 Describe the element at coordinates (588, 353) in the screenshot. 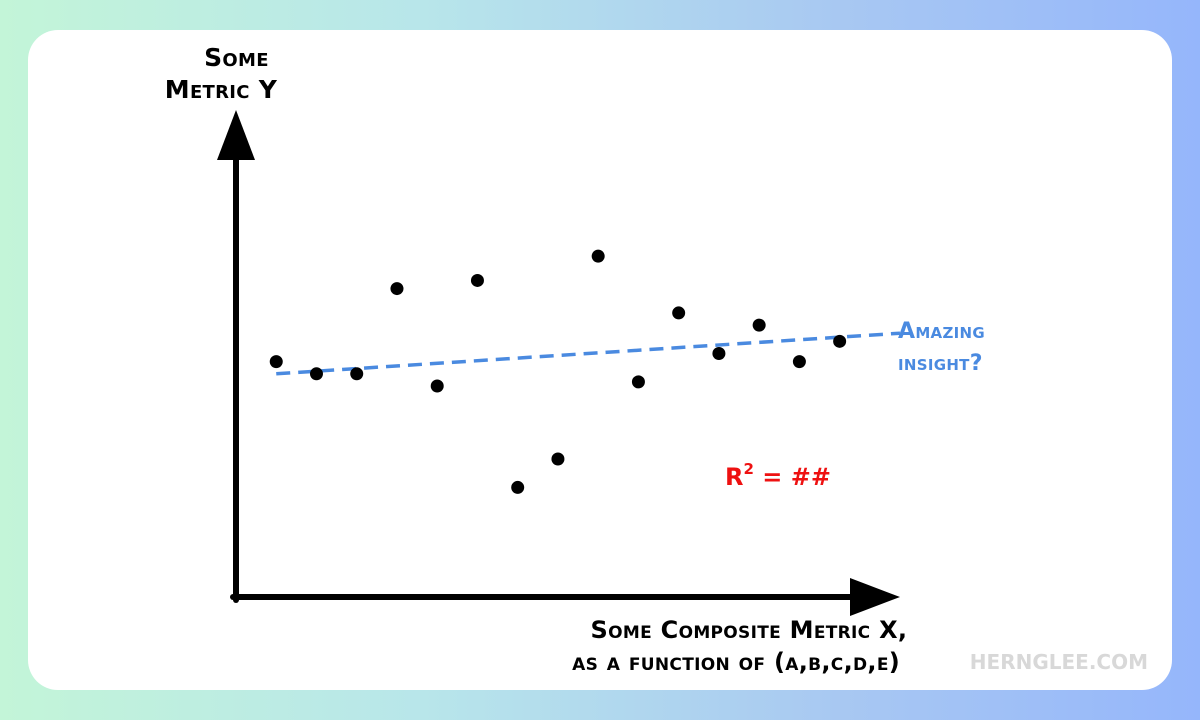

I see `trendline` at that location.